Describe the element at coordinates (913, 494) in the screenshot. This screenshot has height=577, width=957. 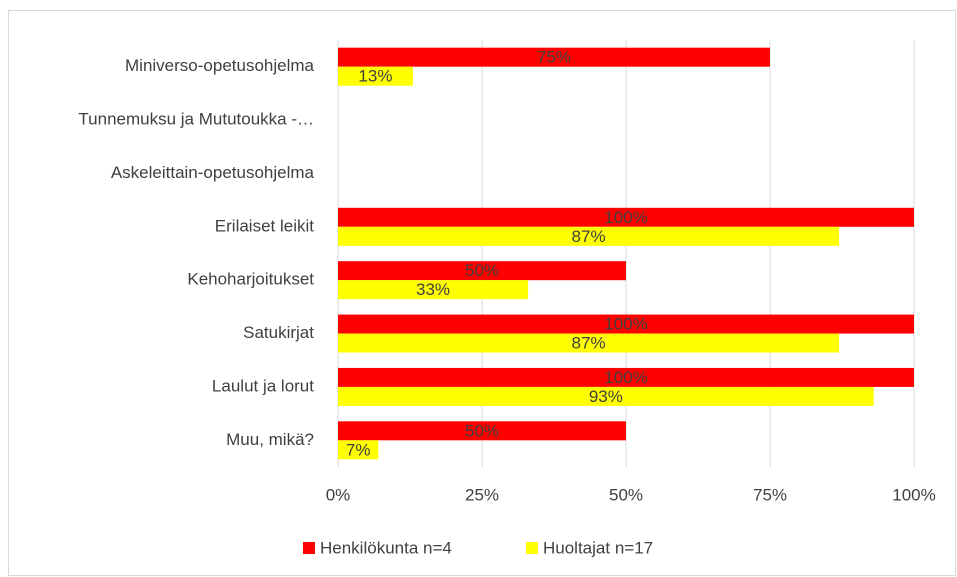
I see `x-tick-label: 100%` at that location.